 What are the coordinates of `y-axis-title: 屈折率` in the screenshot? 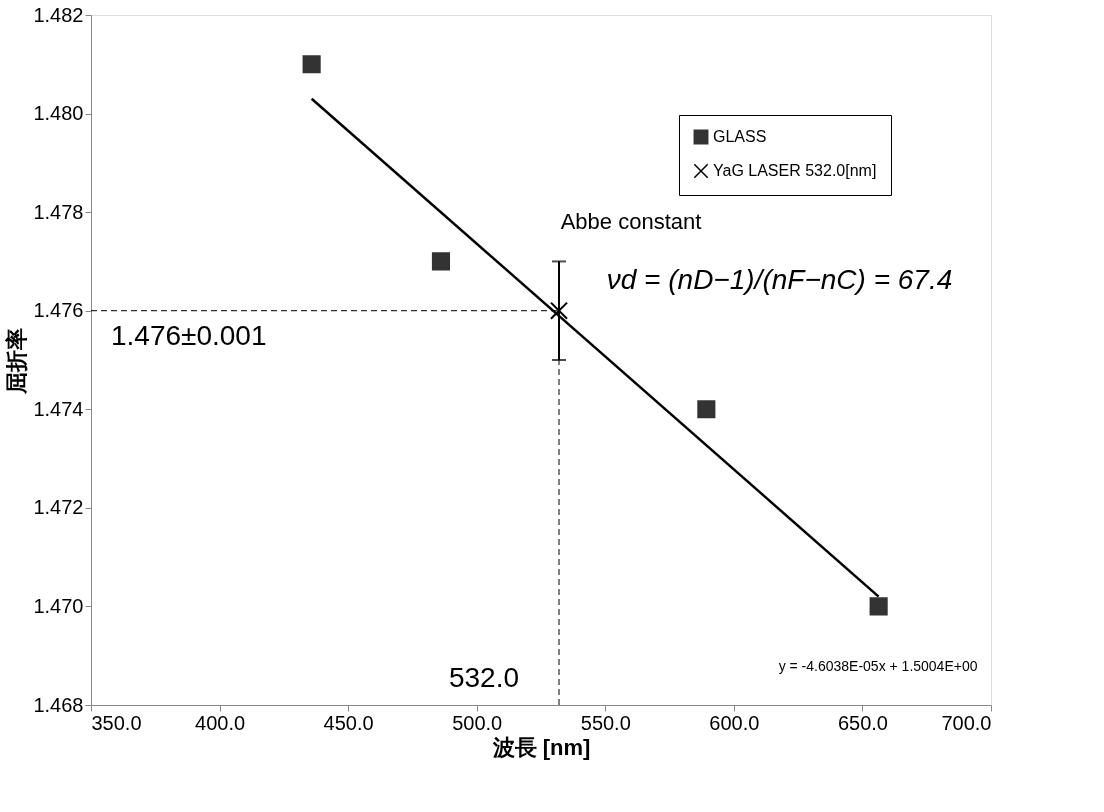 It's located at (17, 361).